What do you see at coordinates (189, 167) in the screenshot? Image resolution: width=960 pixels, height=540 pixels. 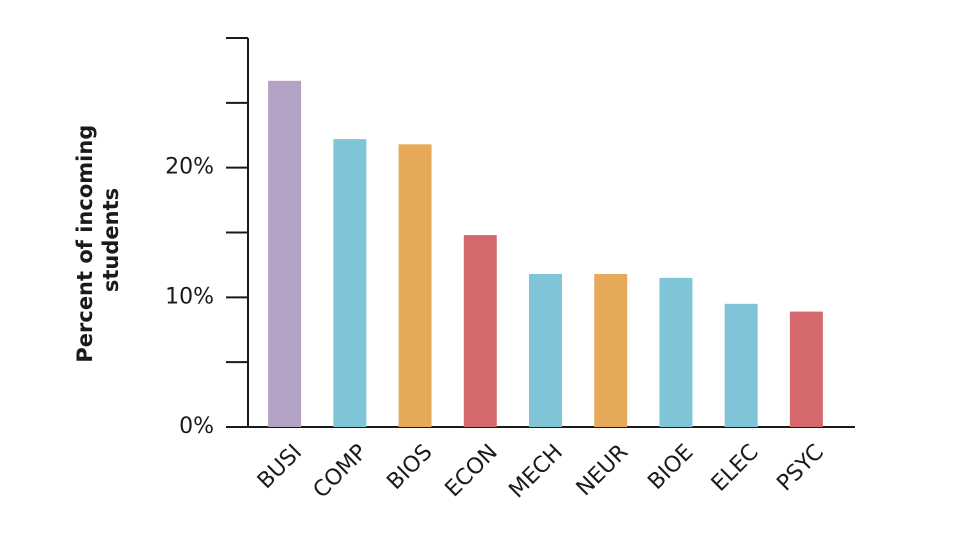 I see `y-tick-label: 20%` at bounding box center [189, 167].